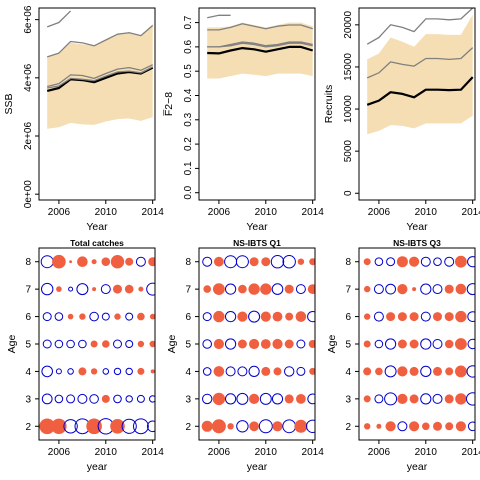  I want to click on y-tick-label: 0.5, so click(188, 71).